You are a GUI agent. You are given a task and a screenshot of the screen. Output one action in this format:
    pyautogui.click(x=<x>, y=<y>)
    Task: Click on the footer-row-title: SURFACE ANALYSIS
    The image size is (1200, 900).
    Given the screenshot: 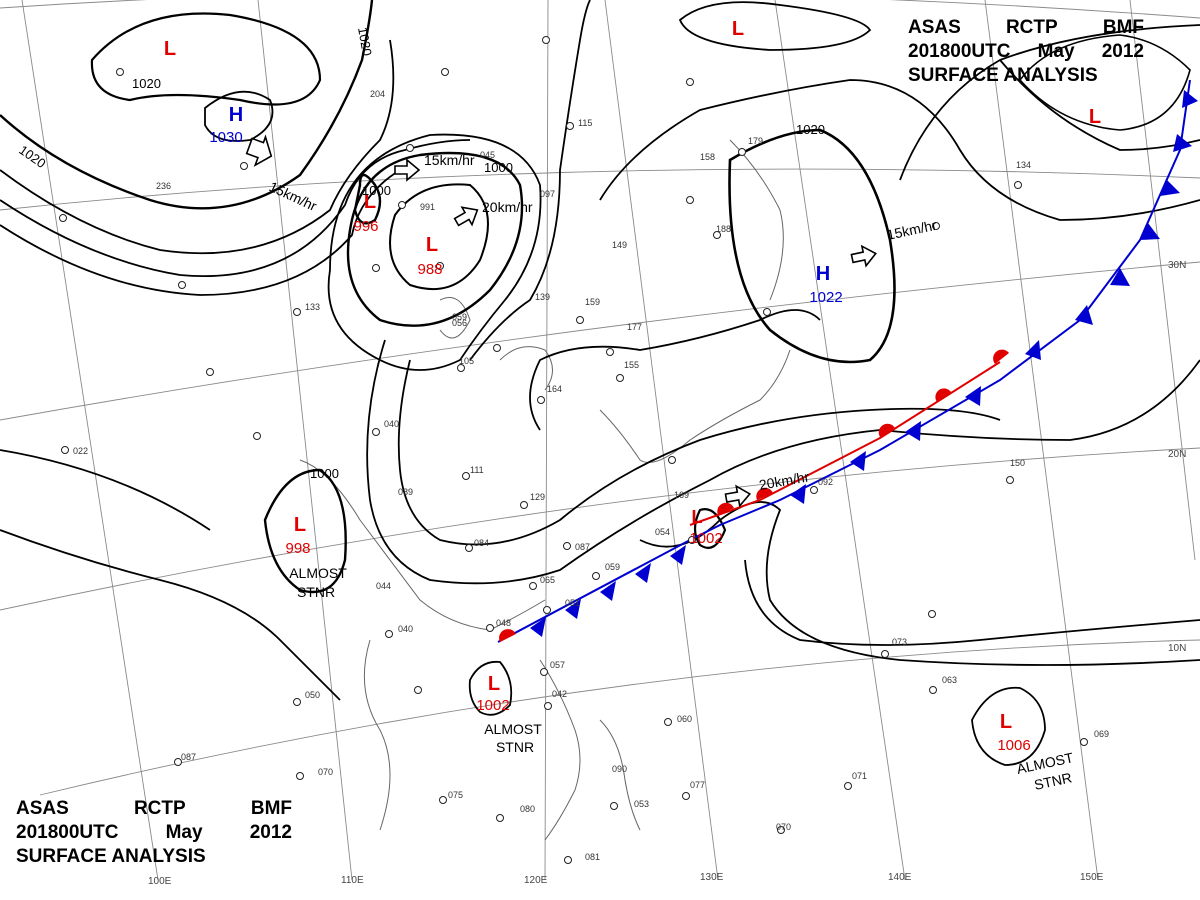 What is the action you would take?
    pyautogui.click(x=154, y=857)
    